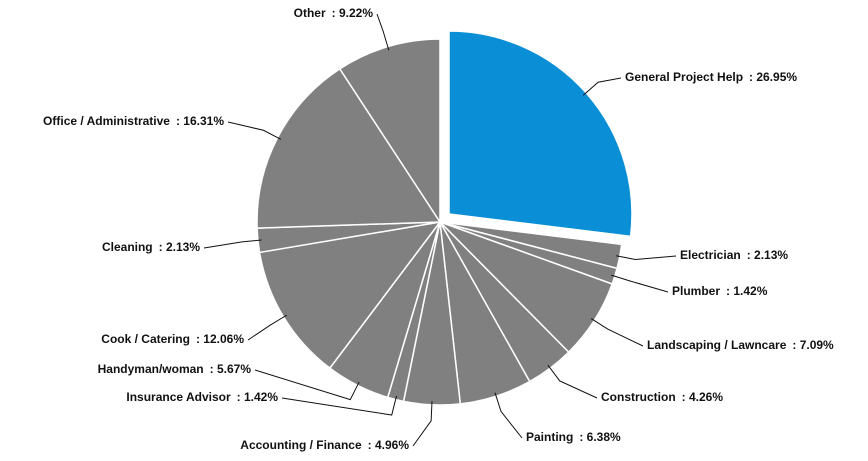 The image size is (868, 461). Describe the element at coordinates (573, 437) in the screenshot. I see `slice-label: Painting : 6.38%` at that location.